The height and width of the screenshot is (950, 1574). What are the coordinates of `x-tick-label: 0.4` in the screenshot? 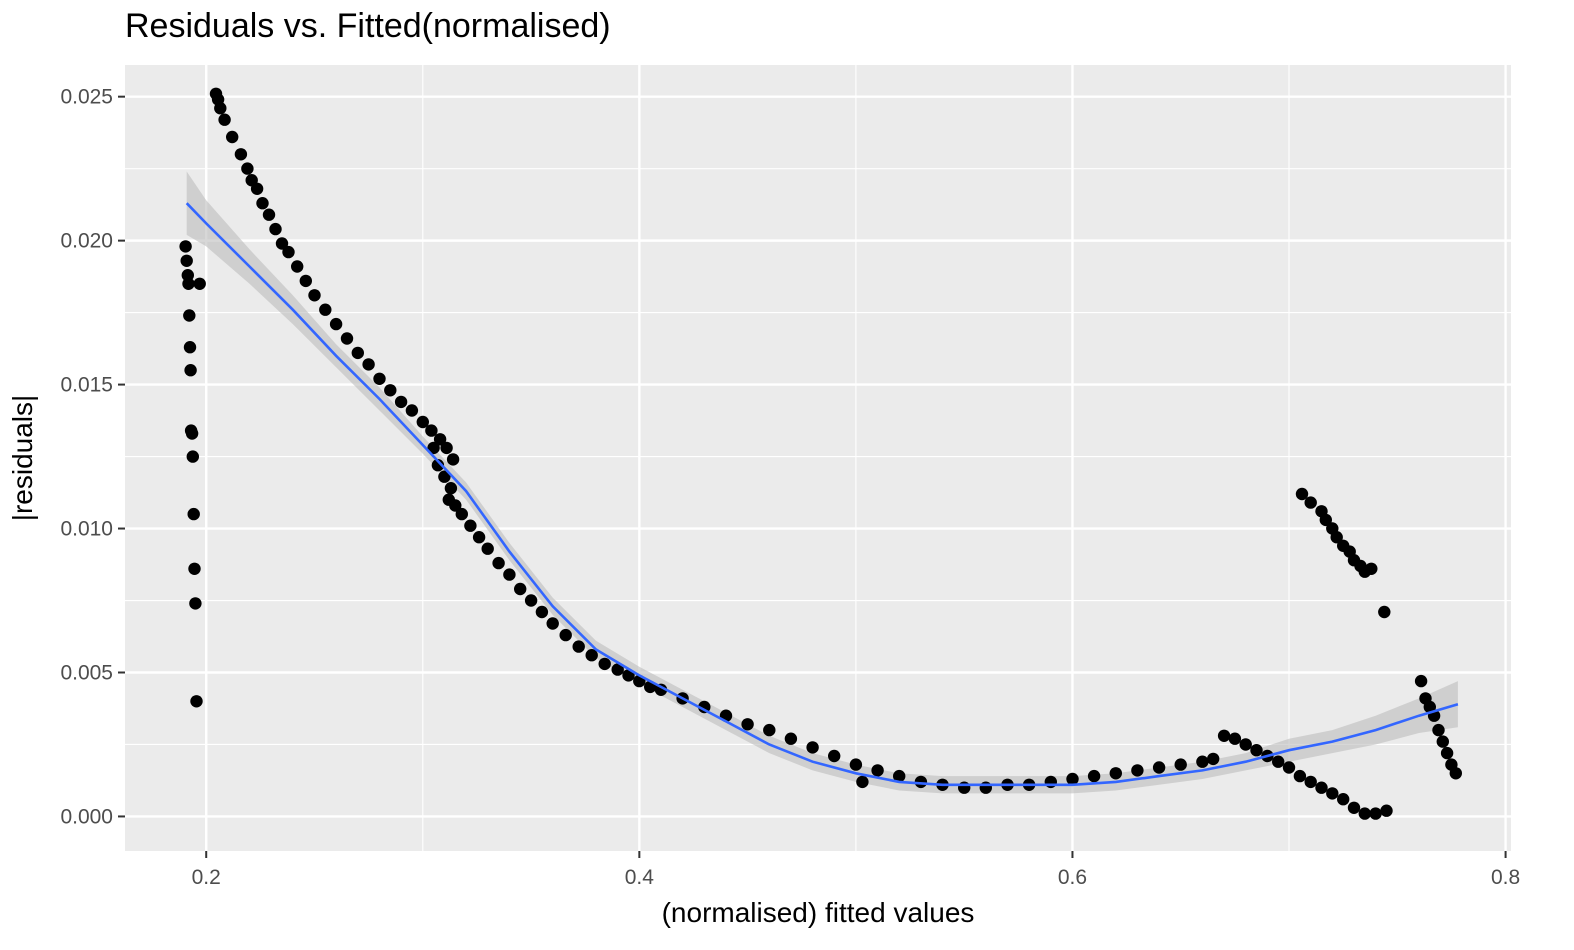 It's located at (640, 877).